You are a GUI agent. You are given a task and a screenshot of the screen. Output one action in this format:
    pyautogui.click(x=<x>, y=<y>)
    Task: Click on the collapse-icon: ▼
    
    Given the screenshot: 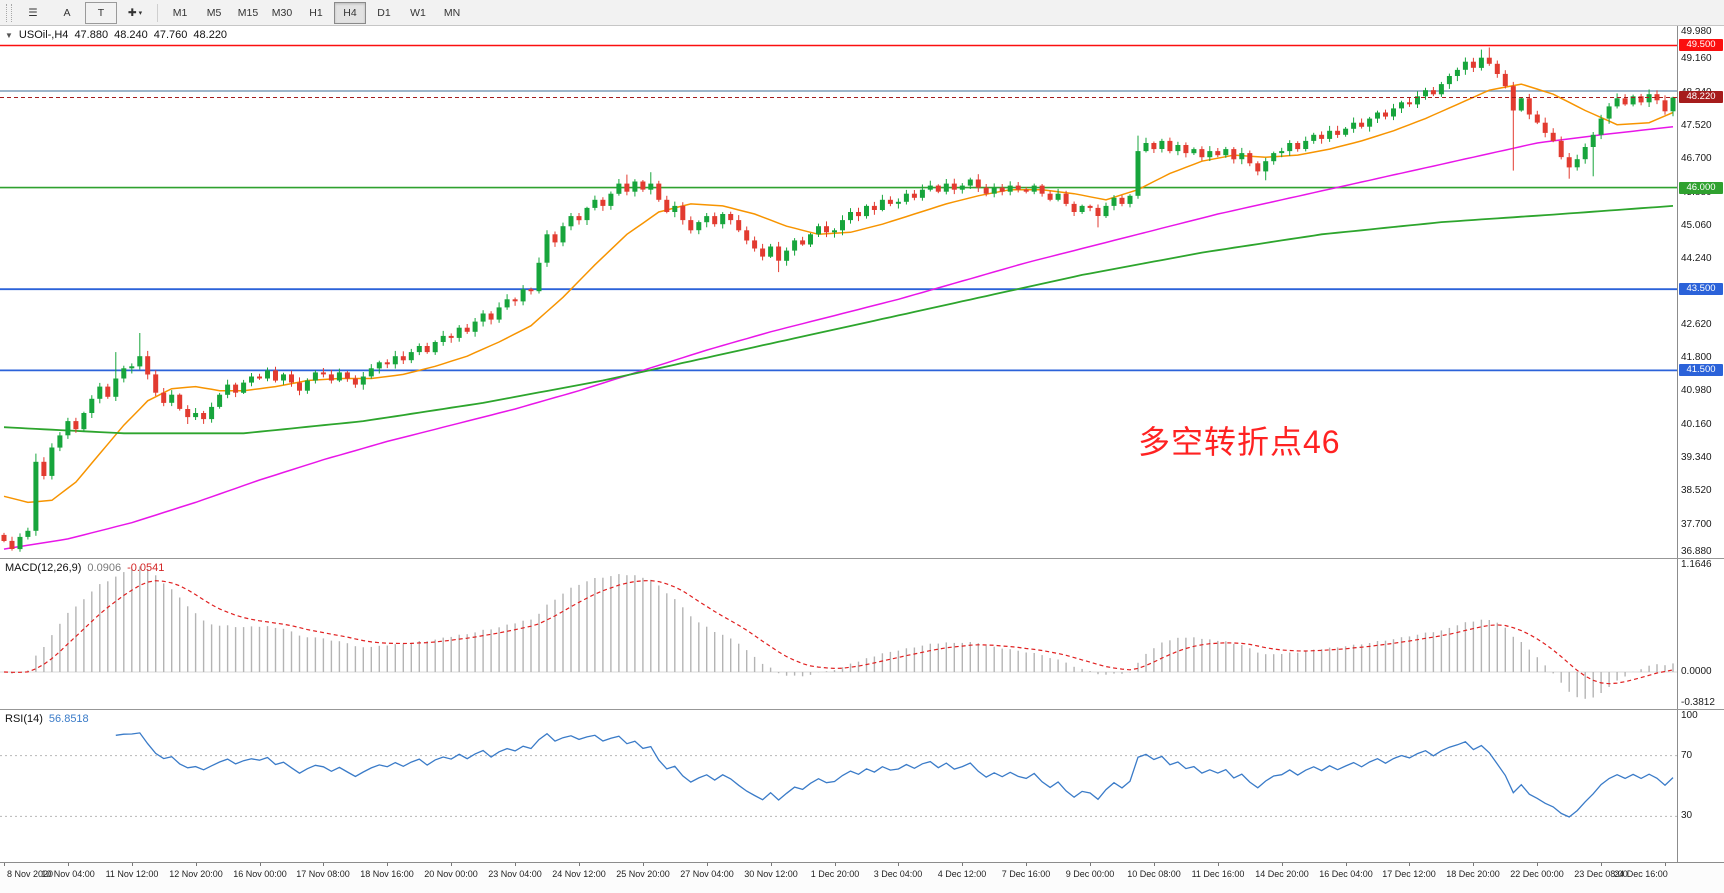 What is the action you would take?
    pyautogui.click(x=9, y=35)
    